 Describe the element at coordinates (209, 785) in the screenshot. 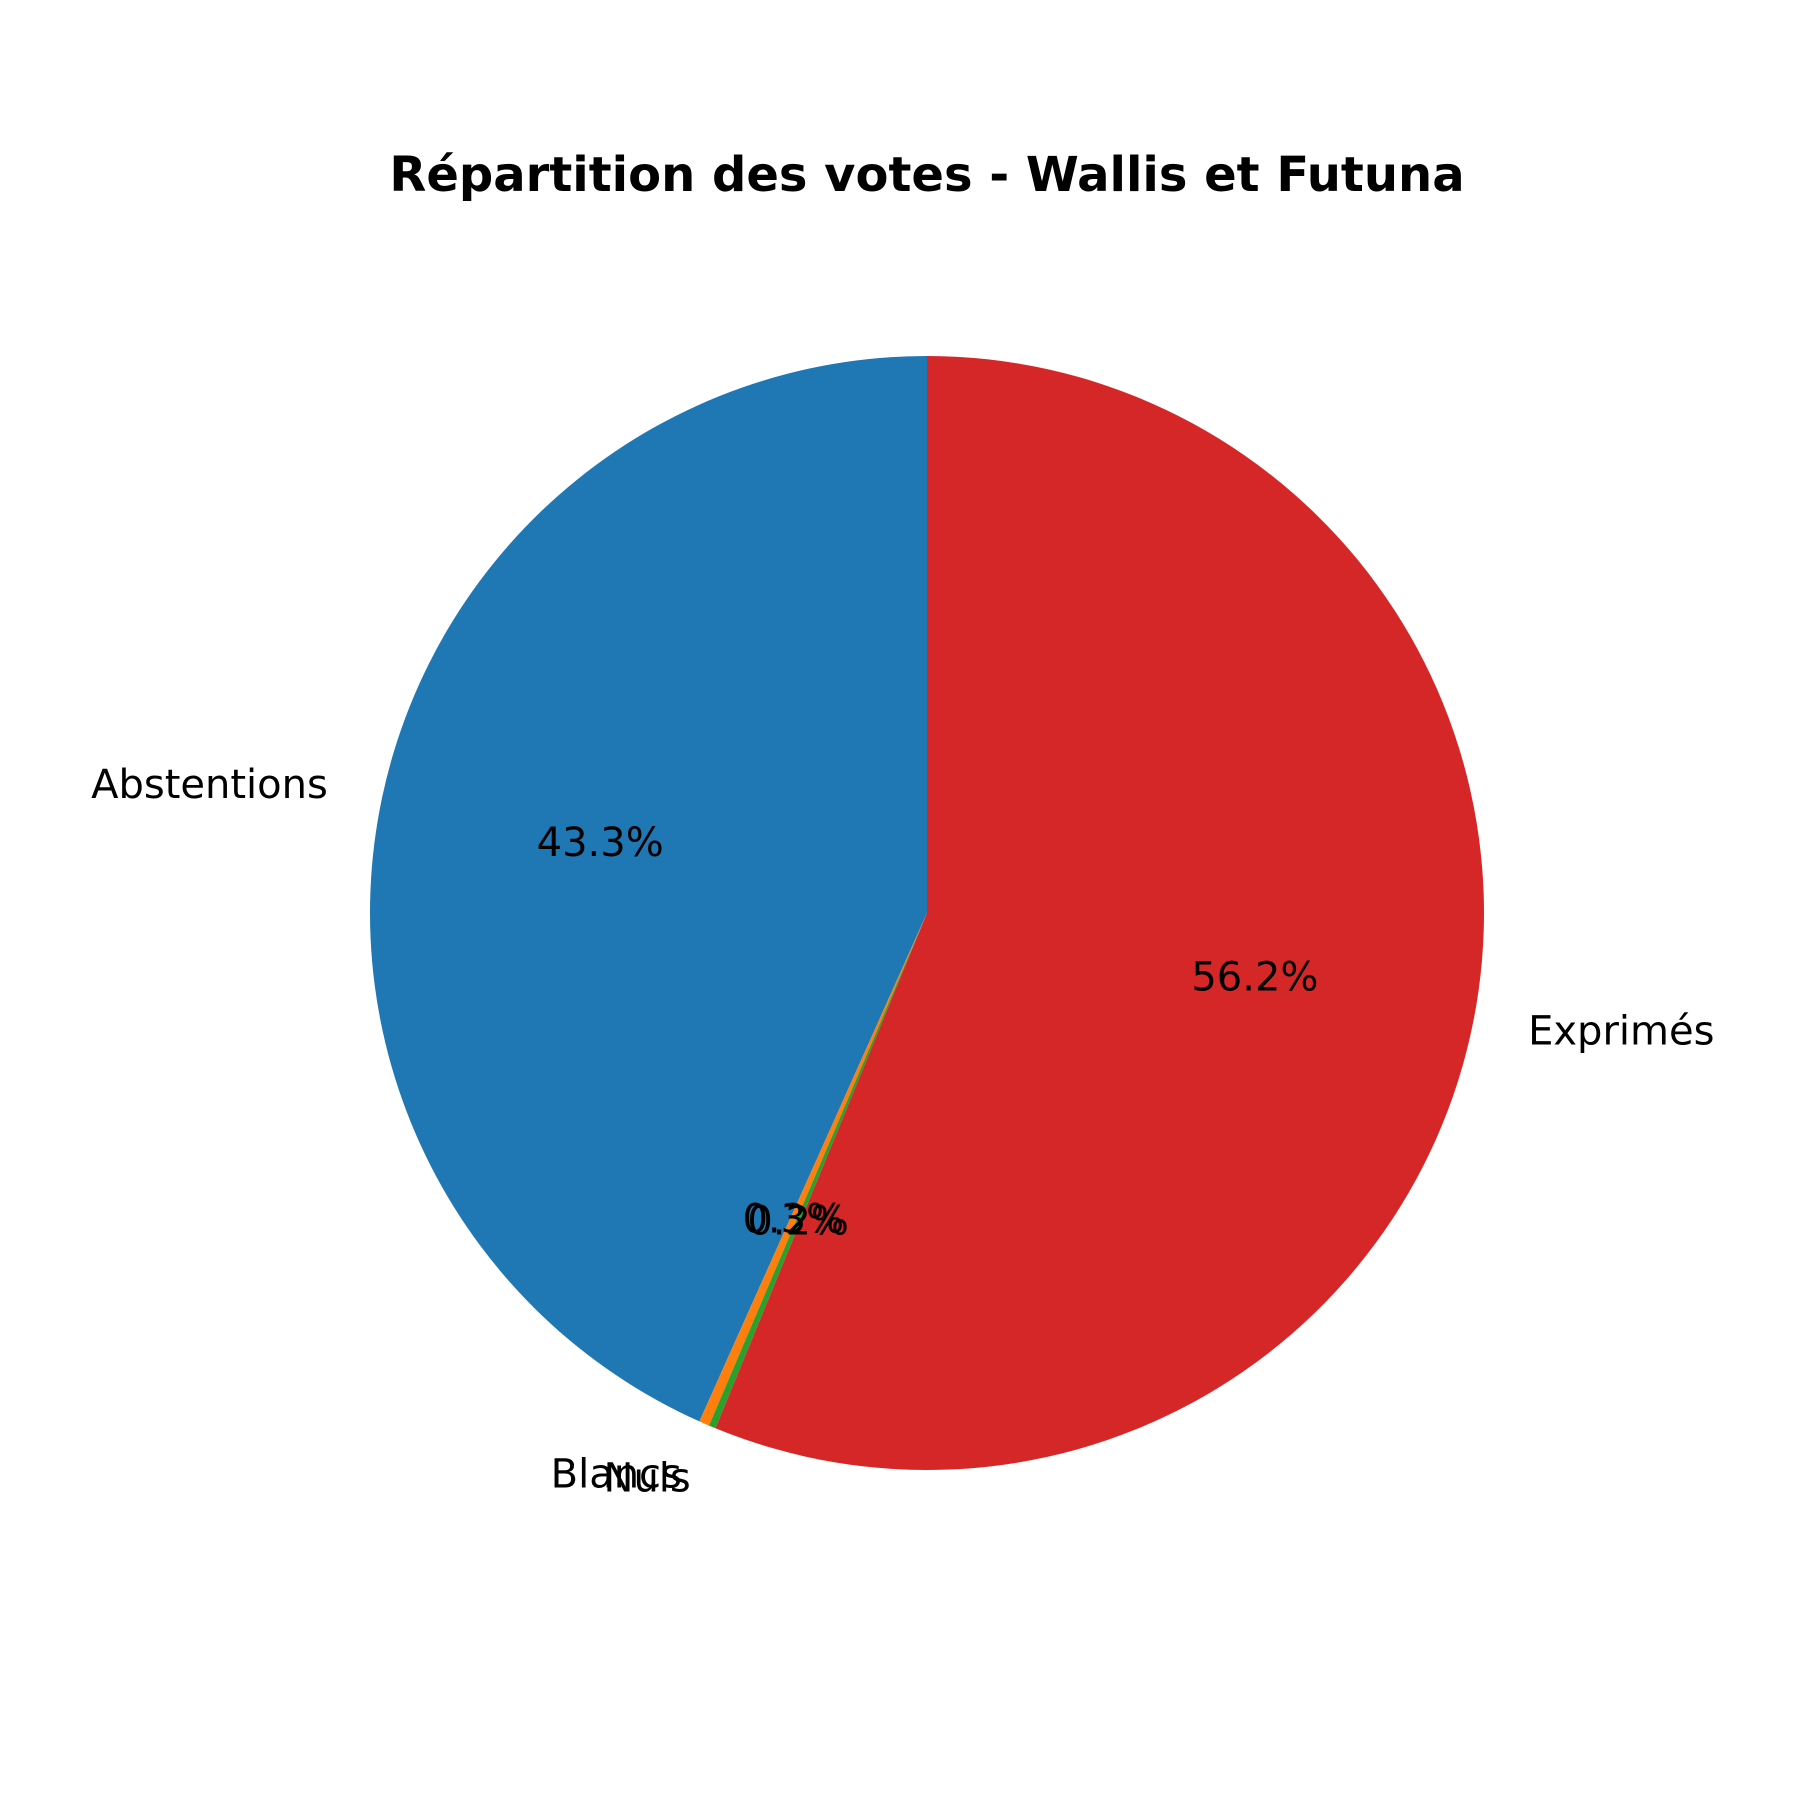

I see `pie-label-abstentions: Abstentions` at that location.